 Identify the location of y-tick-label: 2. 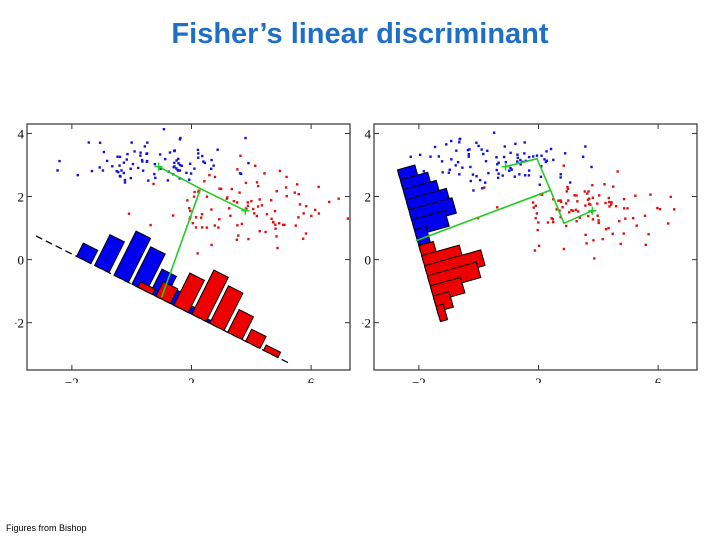
(368, 197).